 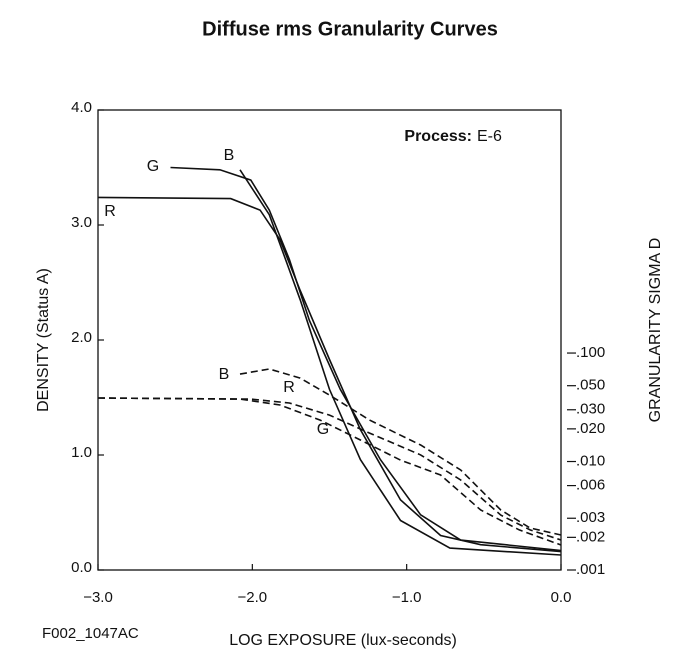 What do you see at coordinates (590, 517) in the screenshot?
I see `y2-tick-label: .003` at bounding box center [590, 517].